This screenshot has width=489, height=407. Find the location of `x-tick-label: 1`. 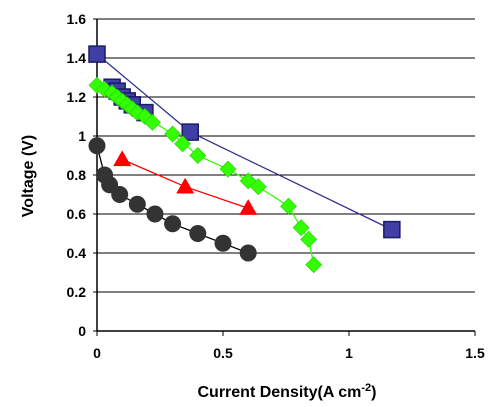

x-tick-label: 1 is located at coordinates (349, 353).